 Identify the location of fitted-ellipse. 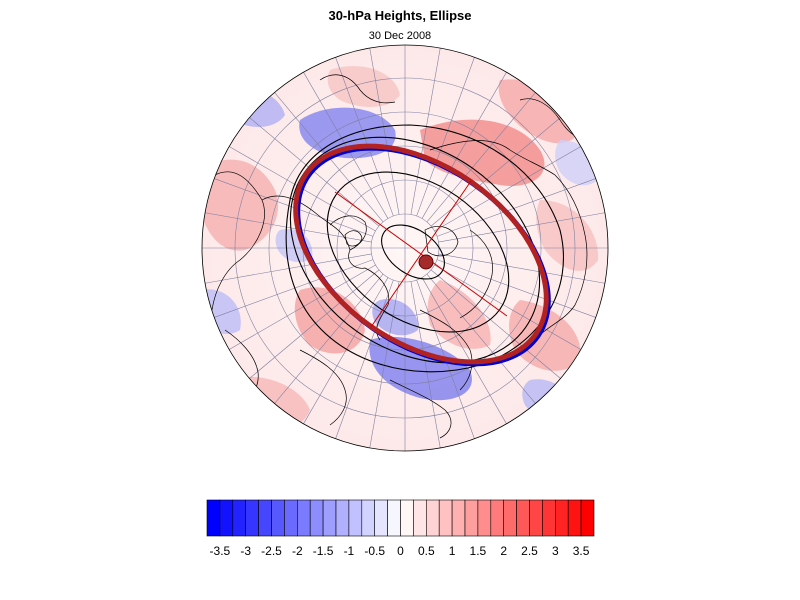
(422, 255).